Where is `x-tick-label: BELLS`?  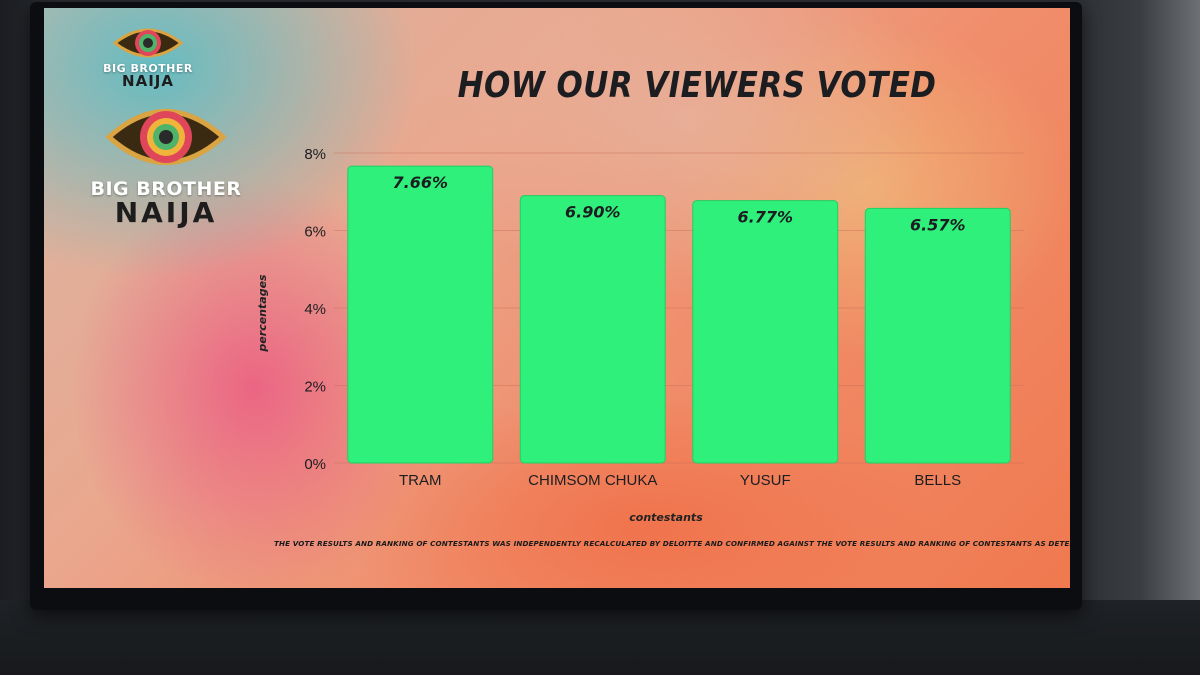 x-tick-label: BELLS is located at coordinates (937, 480).